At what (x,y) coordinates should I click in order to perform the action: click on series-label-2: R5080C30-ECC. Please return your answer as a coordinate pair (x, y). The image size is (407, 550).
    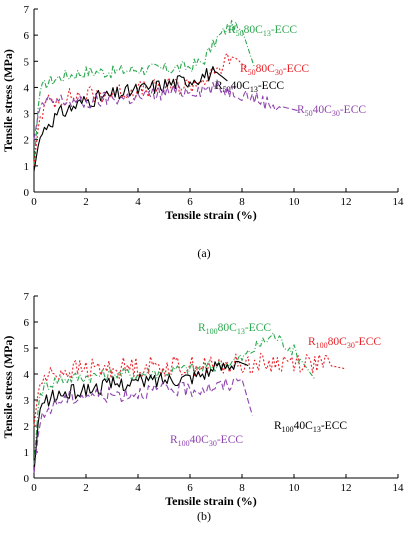
    Looking at the image, I should click on (274, 70).